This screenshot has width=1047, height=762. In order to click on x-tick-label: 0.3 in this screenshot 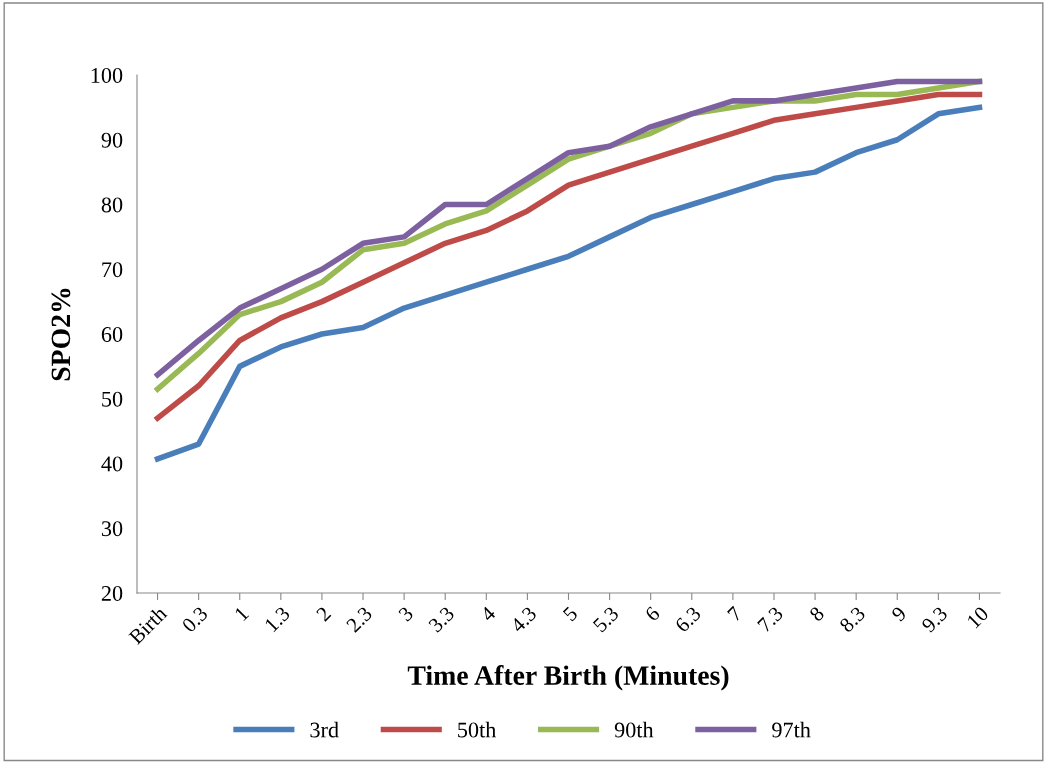, I will do `click(195, 619)`.